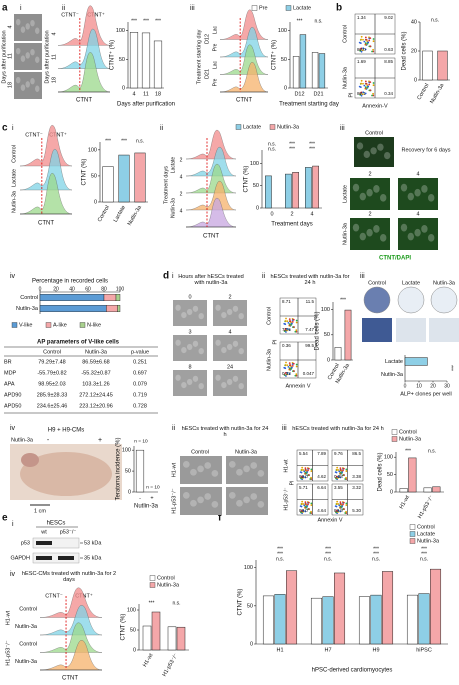 Image resolution: width=459 pixels, height=685 pixels. I want to click on x-tick-label: H1, so click(279, 650).